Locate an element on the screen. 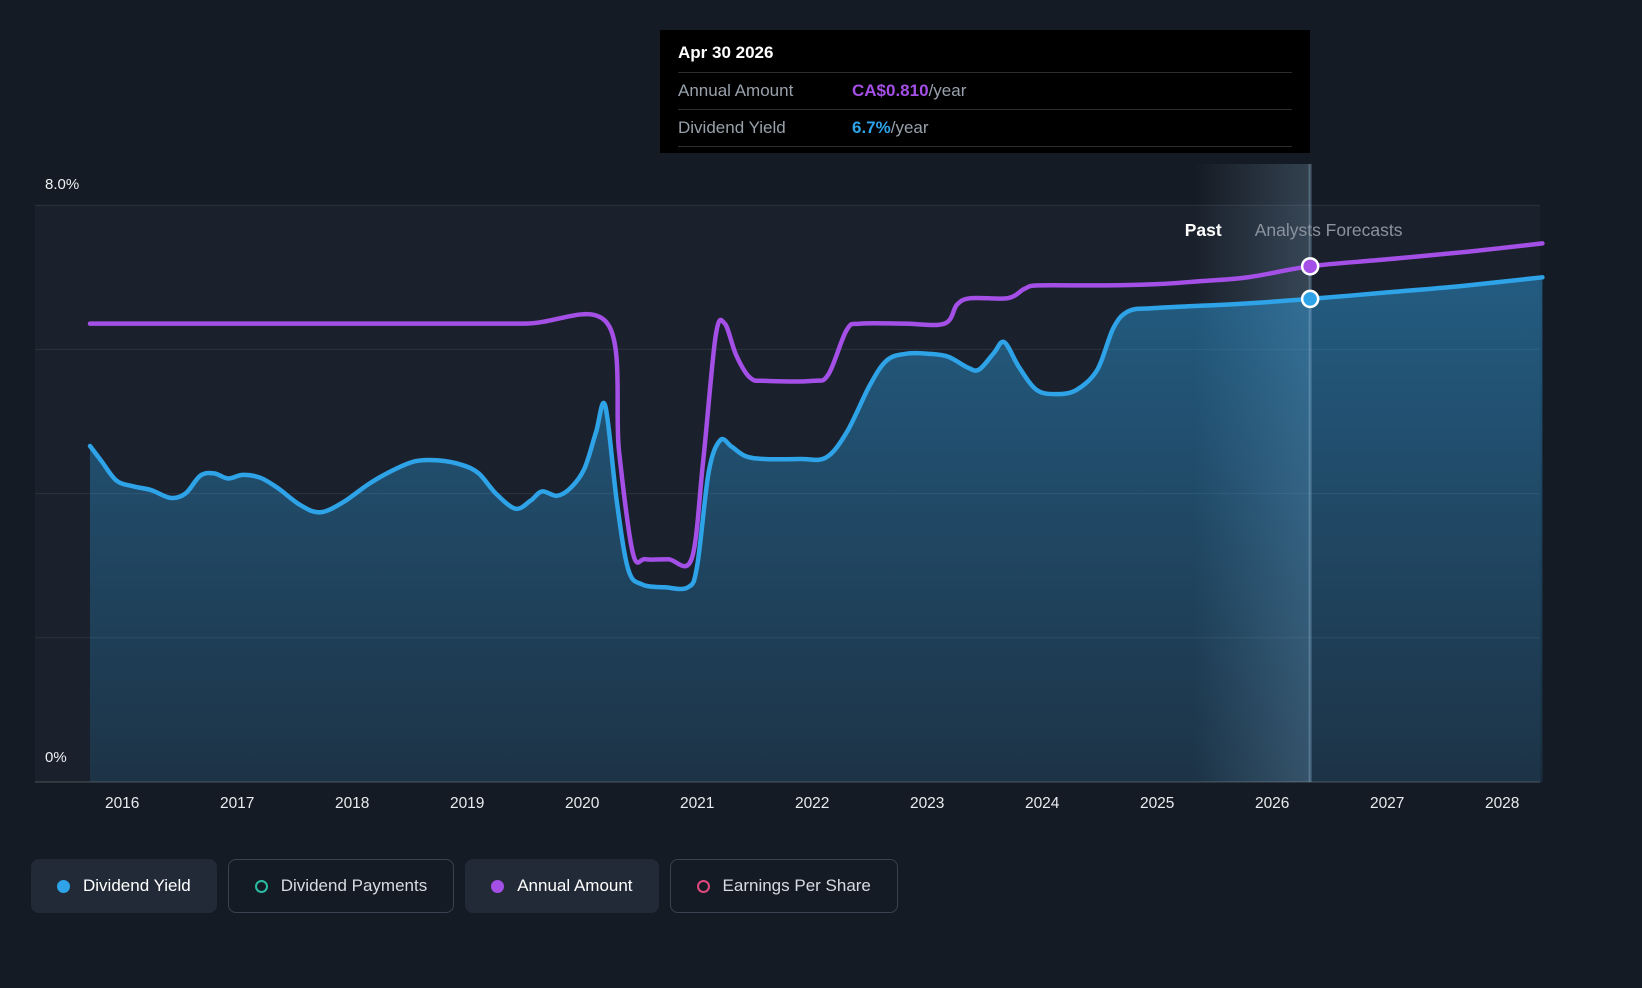 The width and height of the screenshot is (1642, 988). tooltip-value: CA$0.810/year is located at coordinates (909, 91).